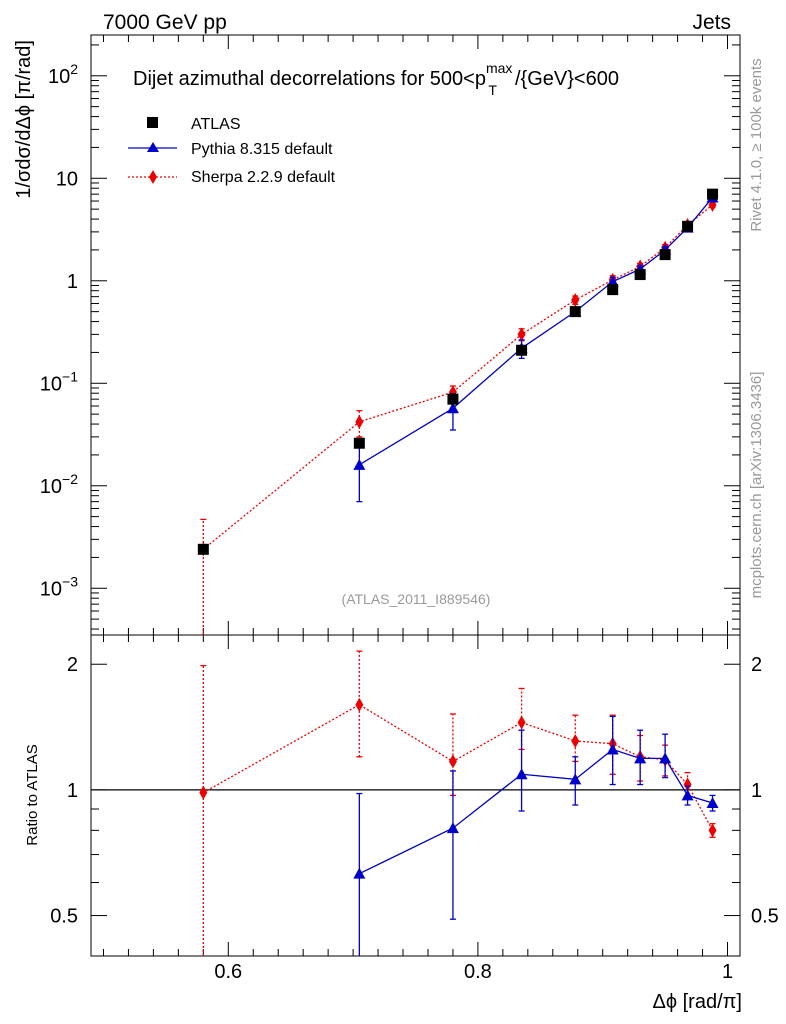  I want to click on legend-pythia-label: Pythia 8.315 default, so click(262, 149).